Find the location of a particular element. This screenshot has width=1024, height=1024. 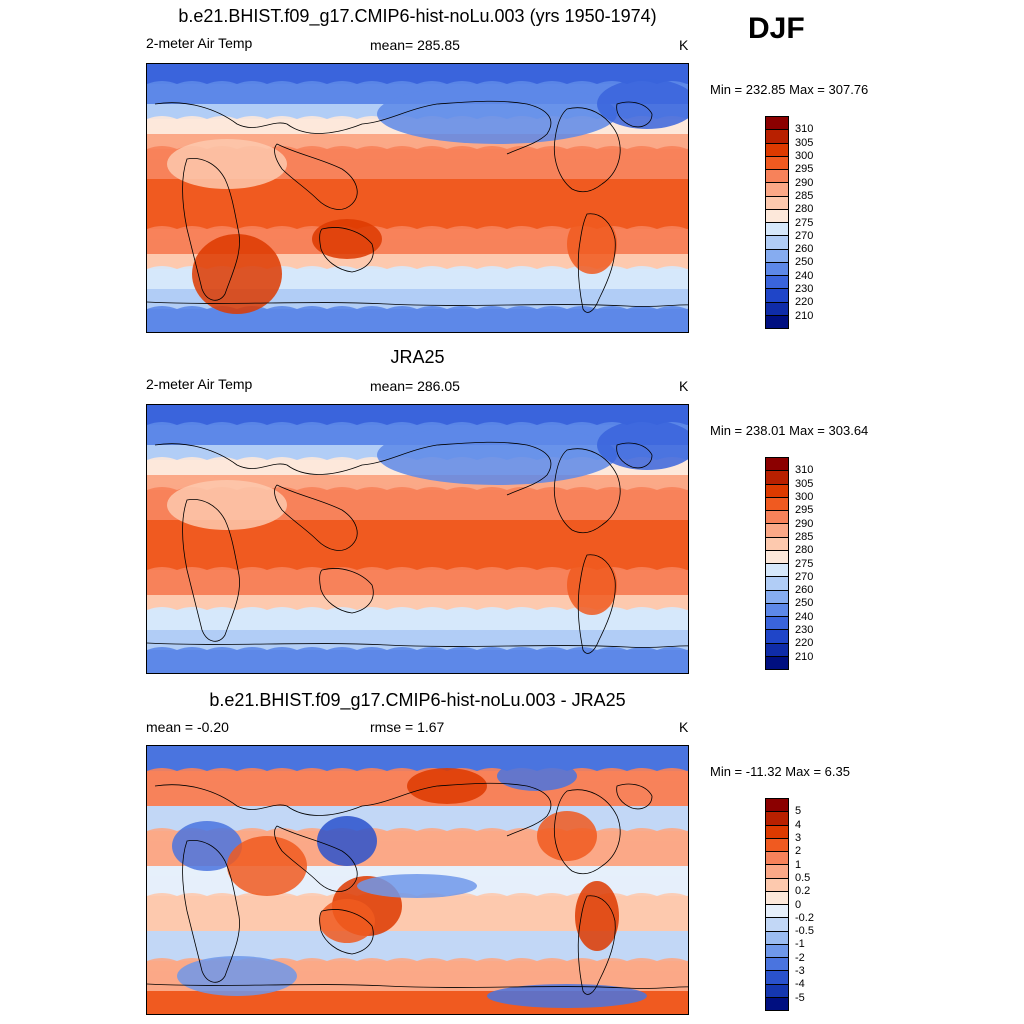

colorbar-tick-label: 3 is located at coordinates (798, 837).